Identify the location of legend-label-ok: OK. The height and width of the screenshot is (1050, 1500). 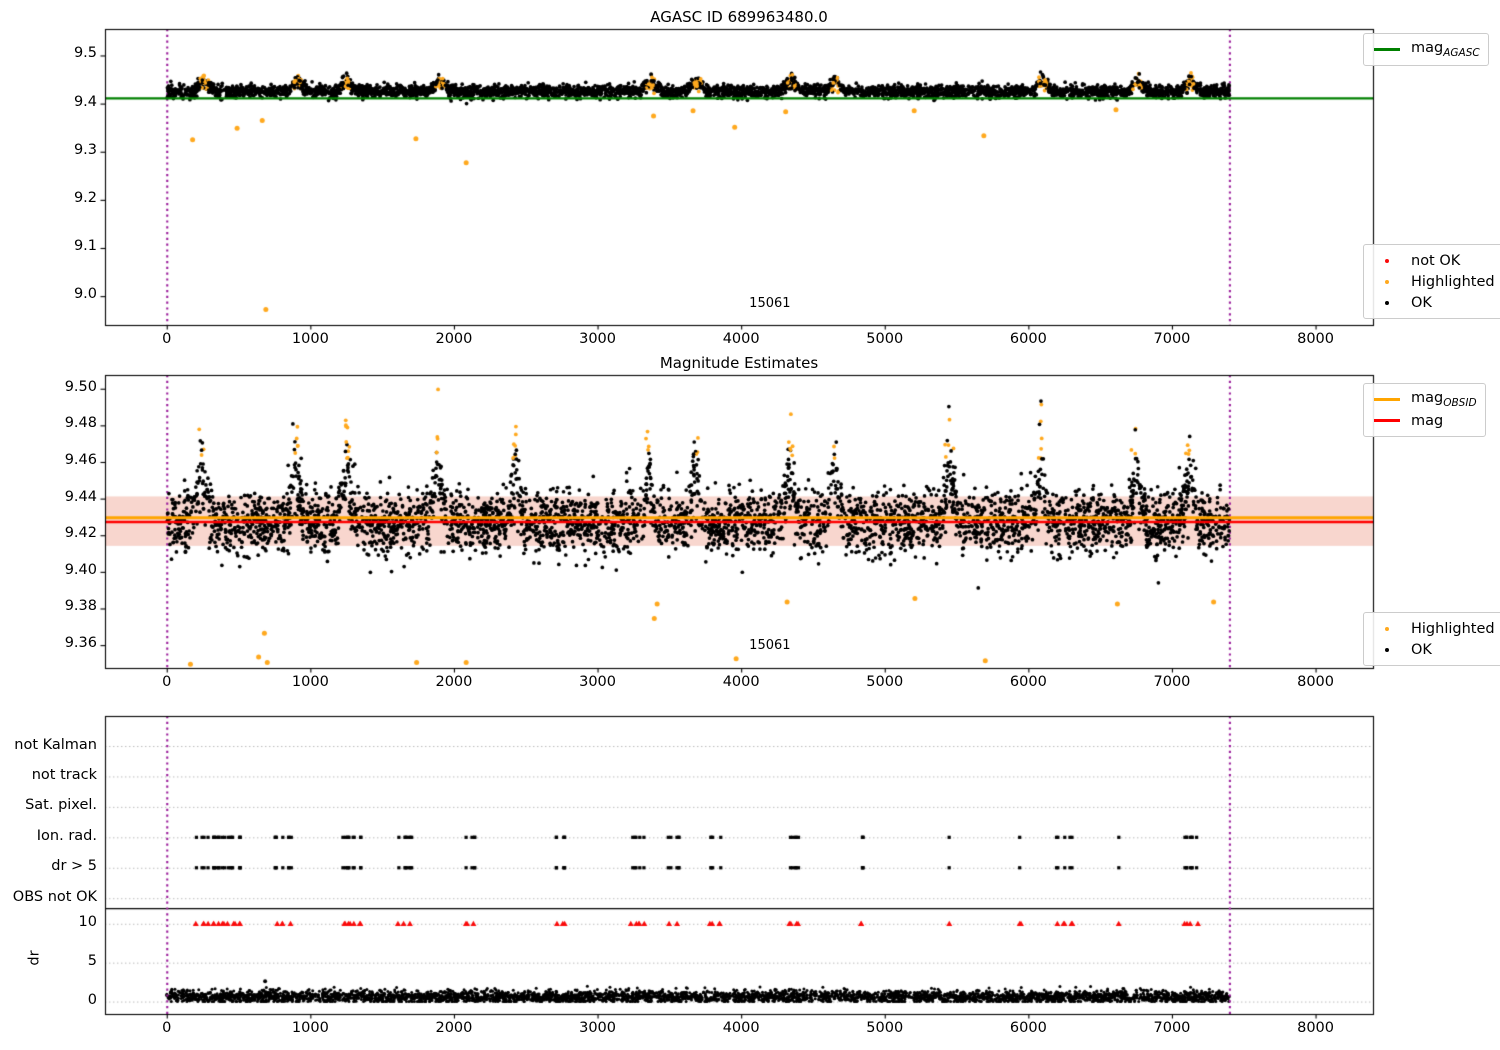
(1421, 302).